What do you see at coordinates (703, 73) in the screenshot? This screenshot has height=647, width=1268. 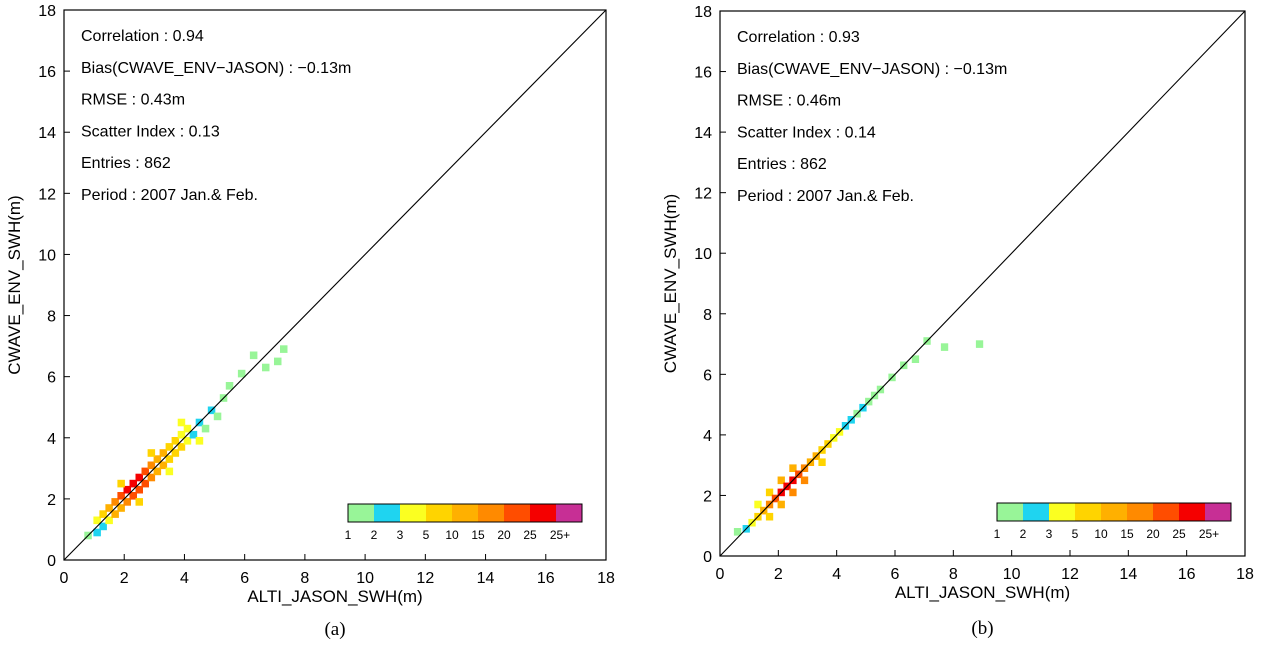 I see `y-tick-label: 16` at bounding box center [703, 73].